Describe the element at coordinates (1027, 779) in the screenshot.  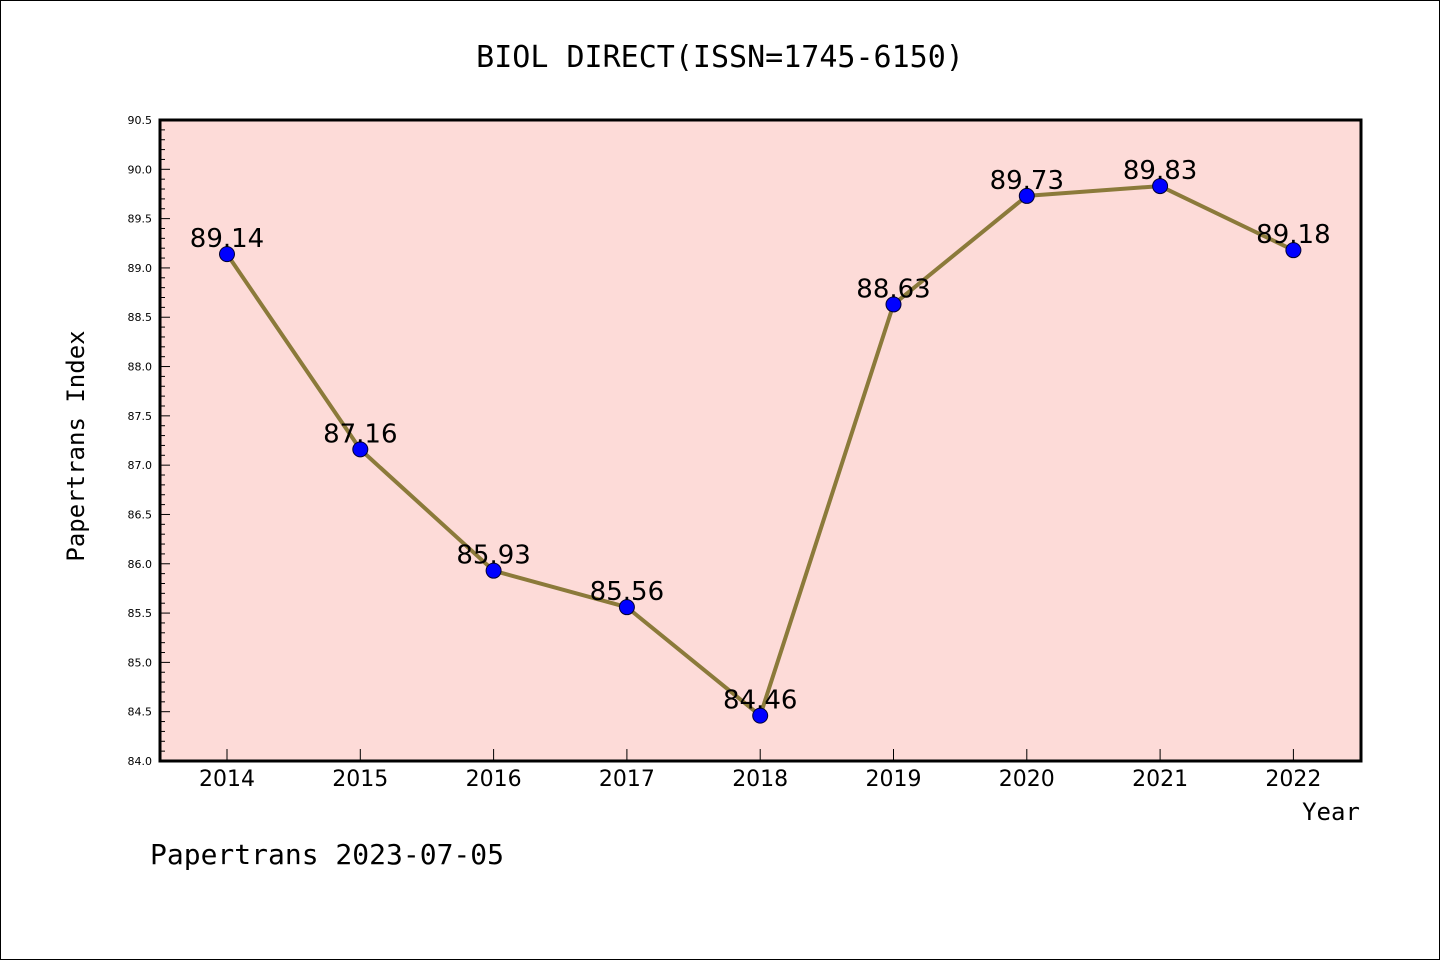
I see `x-tick-label: 2020` at that location.